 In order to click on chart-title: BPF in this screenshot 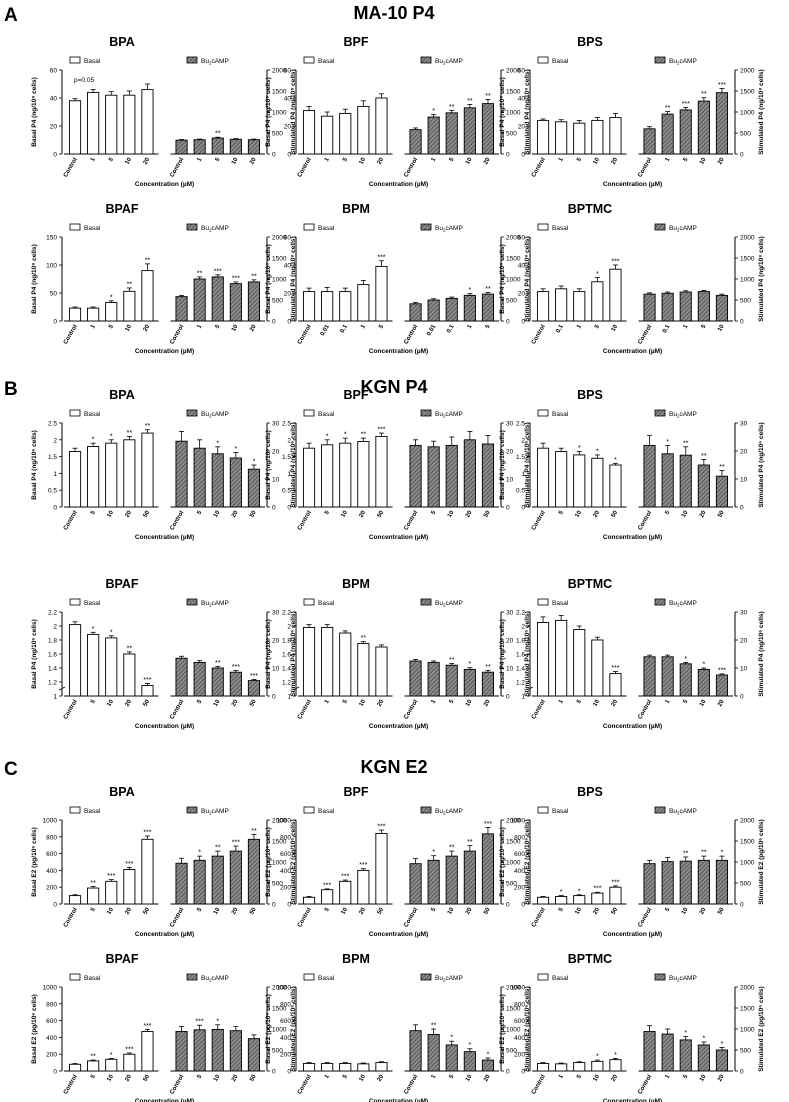, I will do `click(356, 395)`.